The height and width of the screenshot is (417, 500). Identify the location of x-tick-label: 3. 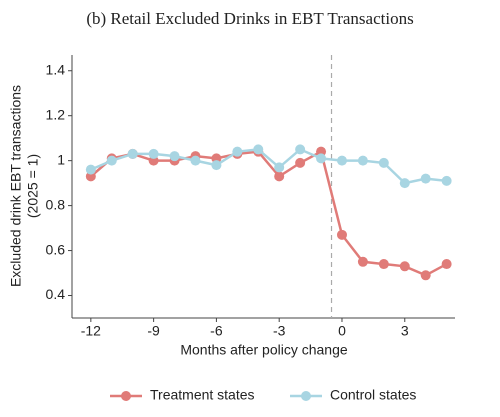
(405, 331).